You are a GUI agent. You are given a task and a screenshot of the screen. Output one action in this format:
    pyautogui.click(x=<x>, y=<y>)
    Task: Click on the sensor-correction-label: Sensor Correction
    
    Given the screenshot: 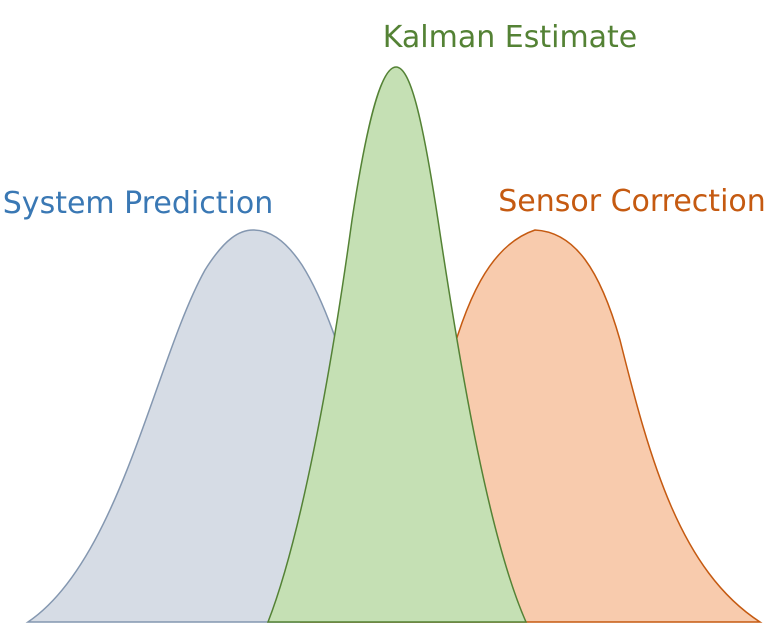 What is the action you would take?
    pyautogui.click(x=632, y=201)
    